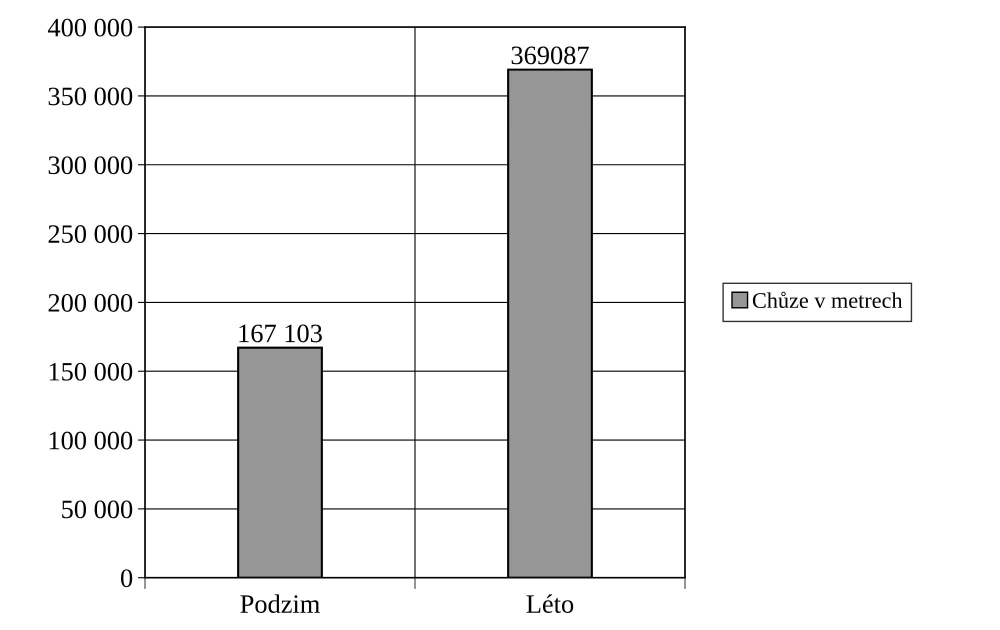 This screenshot has width=1000, height=630. I want to click on y-tick-label: 200 000, so click(90, 303).